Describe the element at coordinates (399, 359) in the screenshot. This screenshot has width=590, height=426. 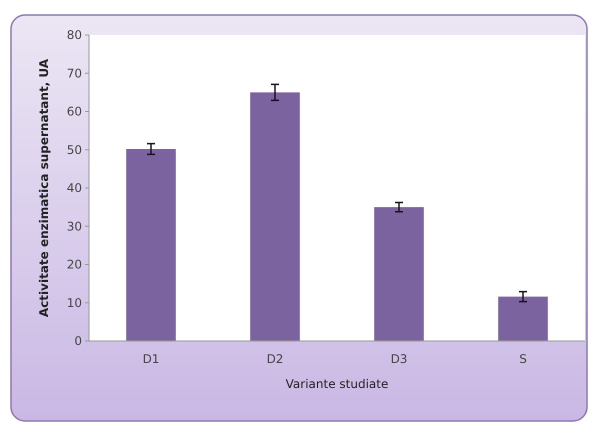
I see `x-tick-label: D3` at that location.